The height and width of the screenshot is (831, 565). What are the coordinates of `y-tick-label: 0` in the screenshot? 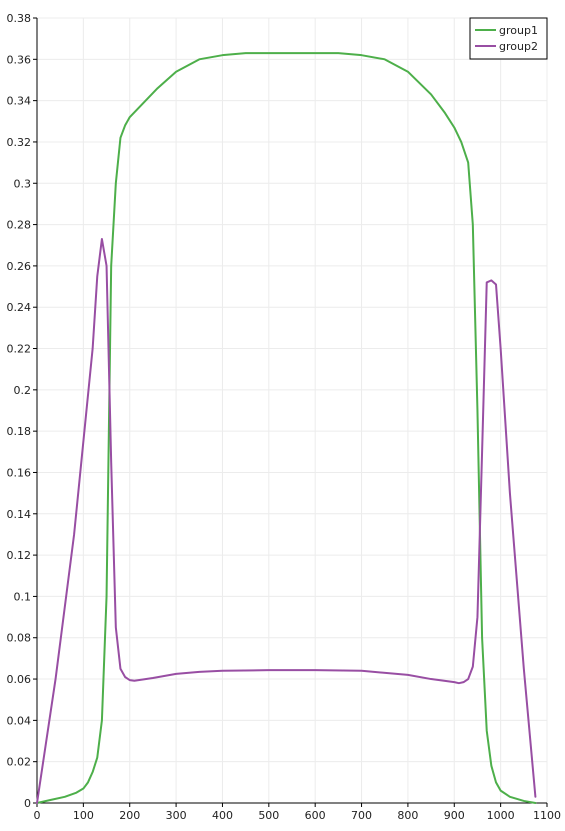 It's located at (27, 803).